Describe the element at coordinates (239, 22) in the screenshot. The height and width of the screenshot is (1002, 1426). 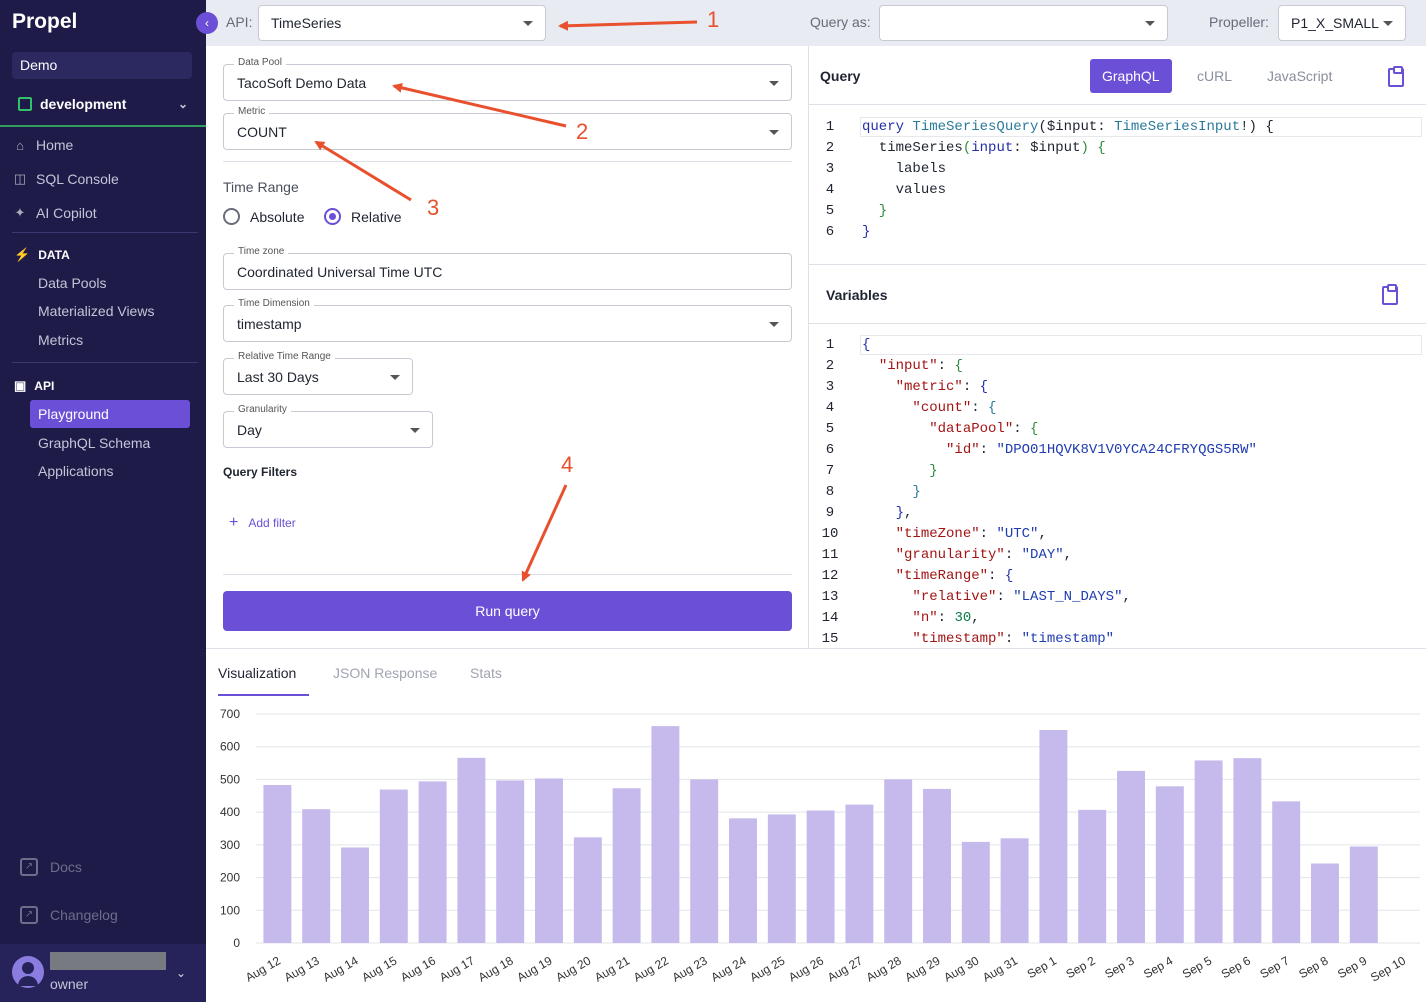
I see `api-label: API:` at that location.